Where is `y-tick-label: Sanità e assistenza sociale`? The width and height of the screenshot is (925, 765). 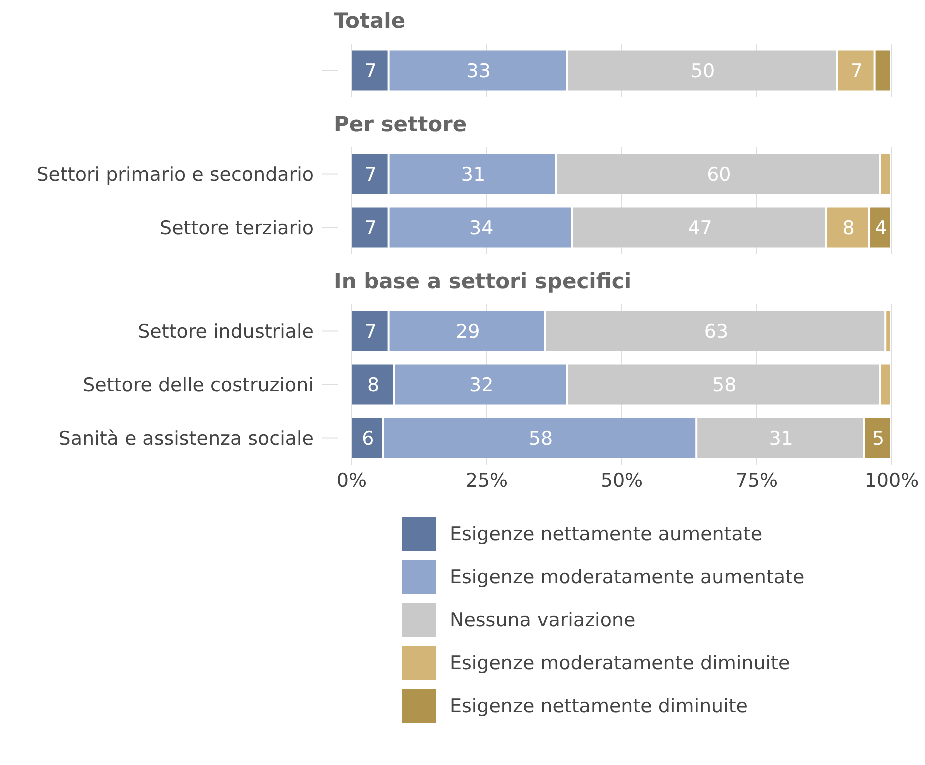
y-tick-label: Sanità e assistenza sociale is located at coordinates (186, 439).